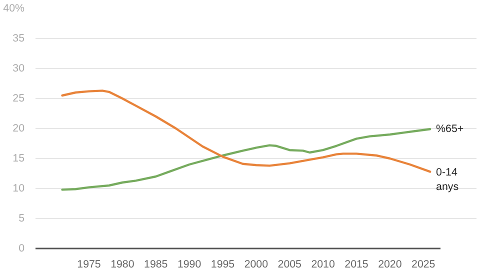 The height and width of the screenshot is (270, 480). I want to click on x-tick-label: 1975, so click(89, 264).